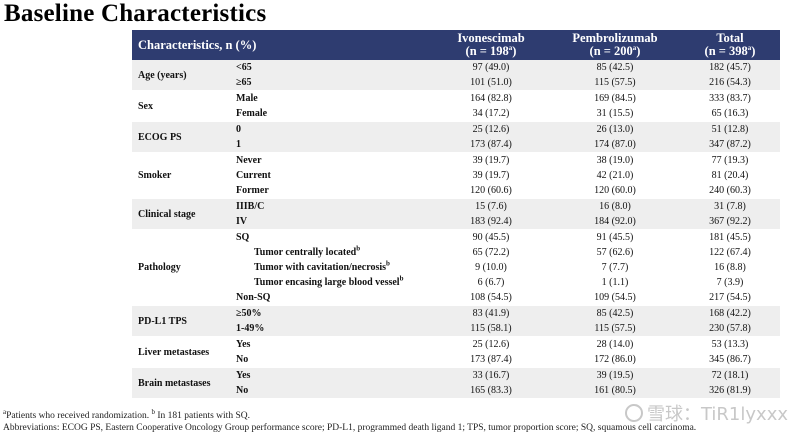  What do you see at coordinates (456, 360) in the screenshot?
I see `table-row: No 173 (87.4) 172 (86.0) 345 (86.7)` at bounding box center [456, 360].